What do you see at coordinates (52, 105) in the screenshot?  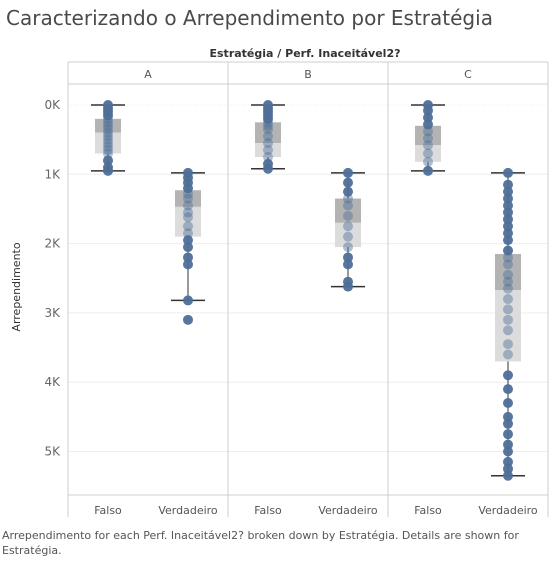 I see `y-tick-label: 0K` at bounding box center [52, 105].